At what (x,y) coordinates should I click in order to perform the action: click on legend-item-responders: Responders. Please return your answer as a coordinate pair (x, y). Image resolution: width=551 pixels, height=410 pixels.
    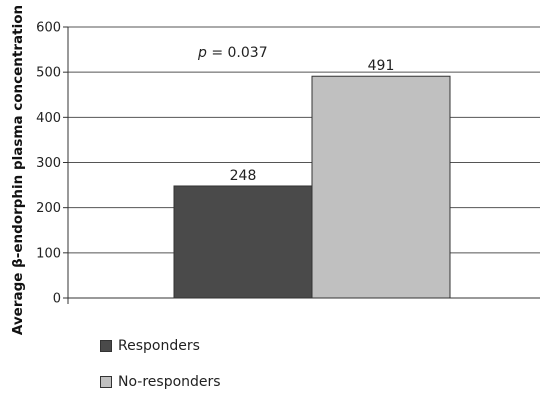
    Looking at the image, I should click on (160, 346).